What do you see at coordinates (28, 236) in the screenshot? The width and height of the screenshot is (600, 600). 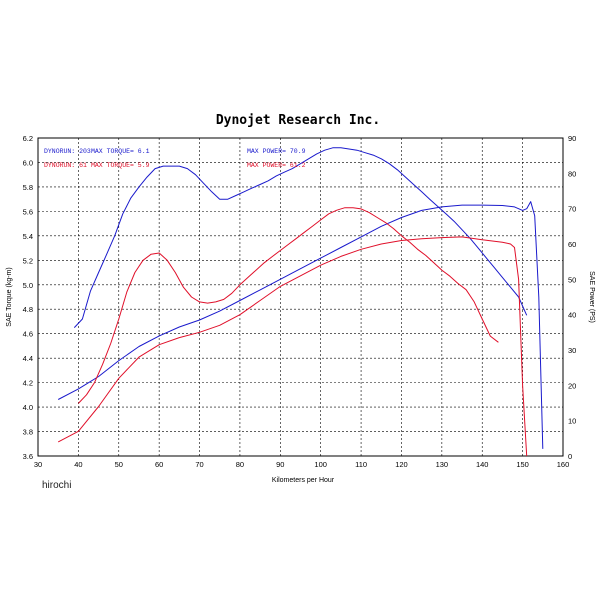 I see `y-left-tick-label: 5.4` at bounding box center [28, 236].